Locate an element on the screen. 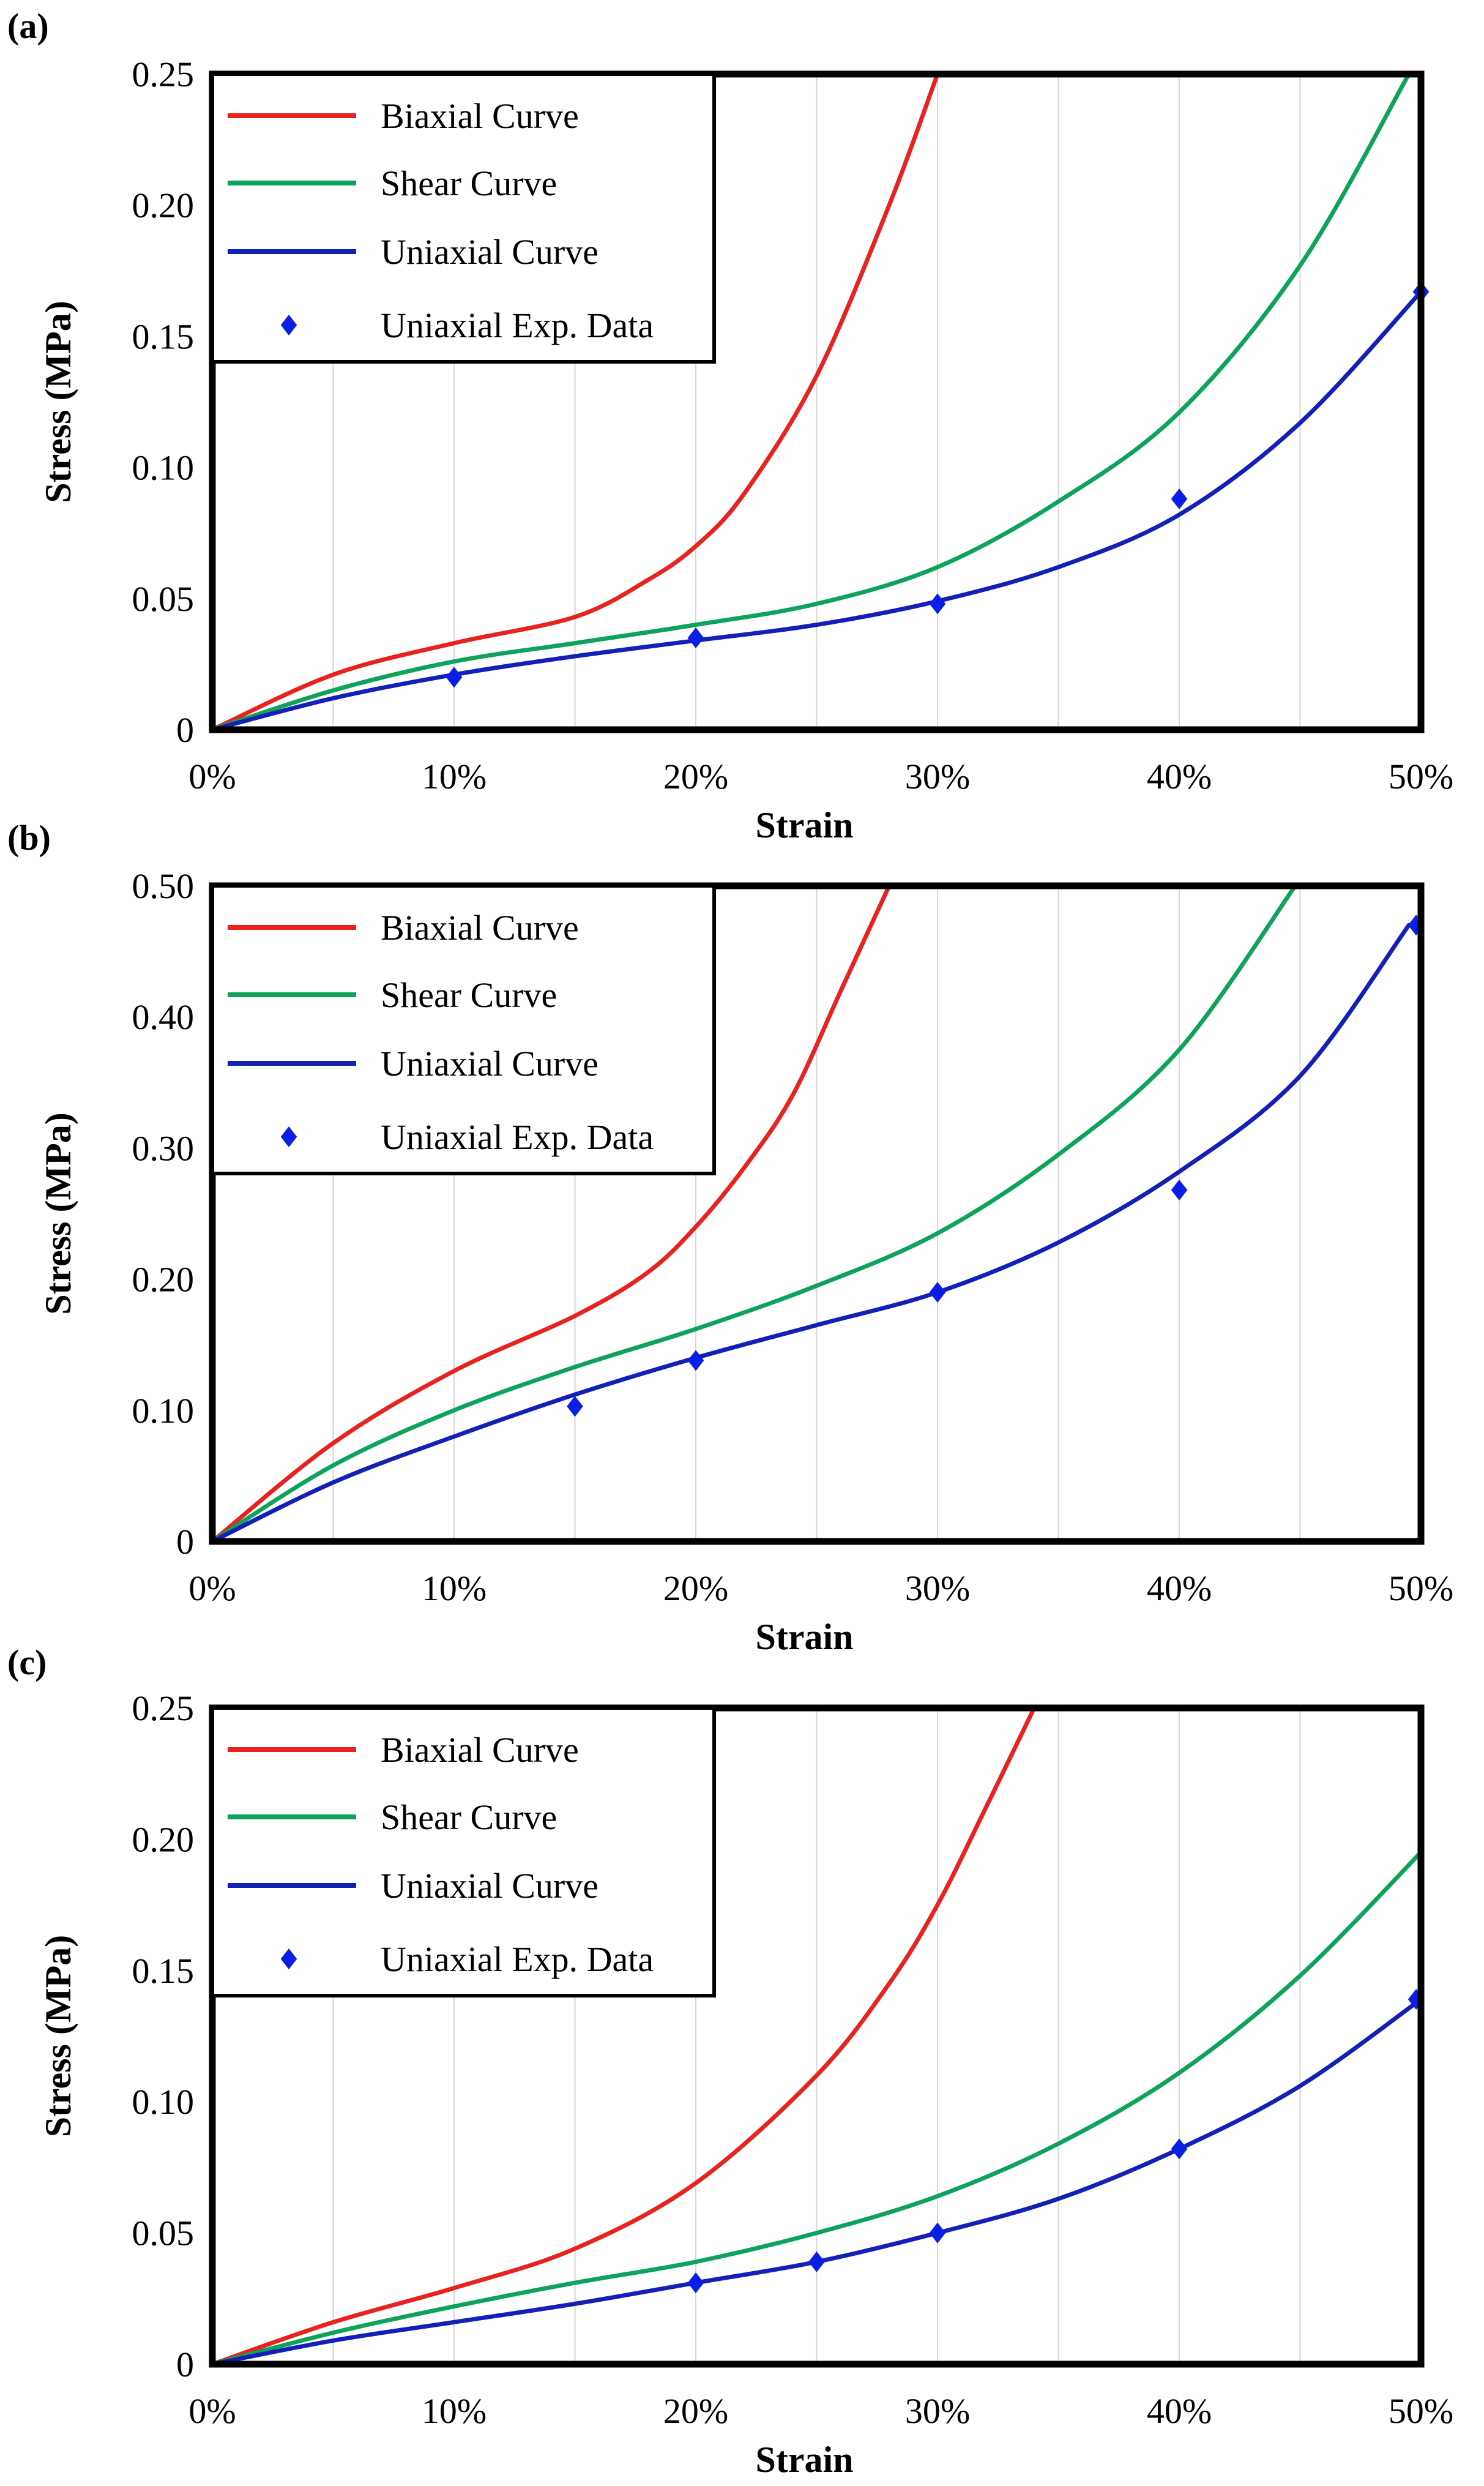  panel-label: (c) is located at coordinates (27, 1662).